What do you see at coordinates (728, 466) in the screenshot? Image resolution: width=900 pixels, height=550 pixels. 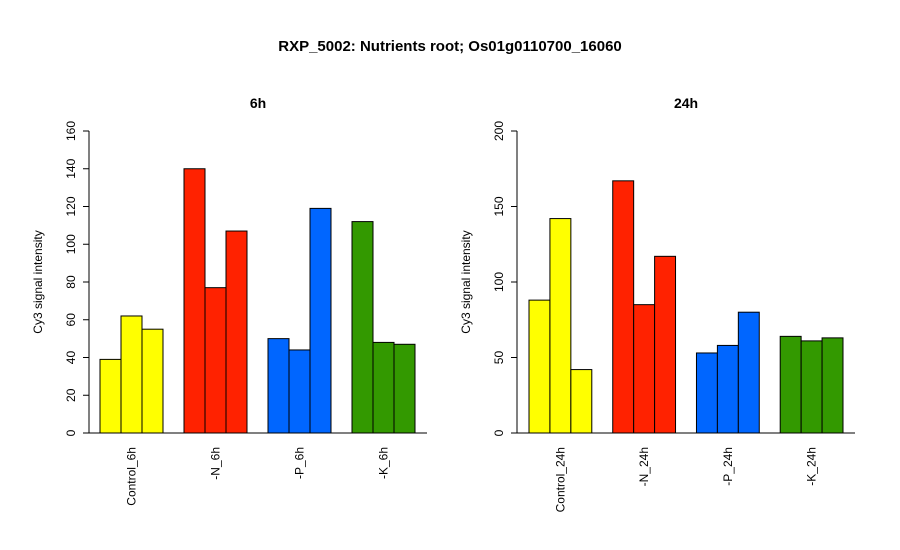 I see `x-category-label: -P_24h` at bounding box center [728, 466].